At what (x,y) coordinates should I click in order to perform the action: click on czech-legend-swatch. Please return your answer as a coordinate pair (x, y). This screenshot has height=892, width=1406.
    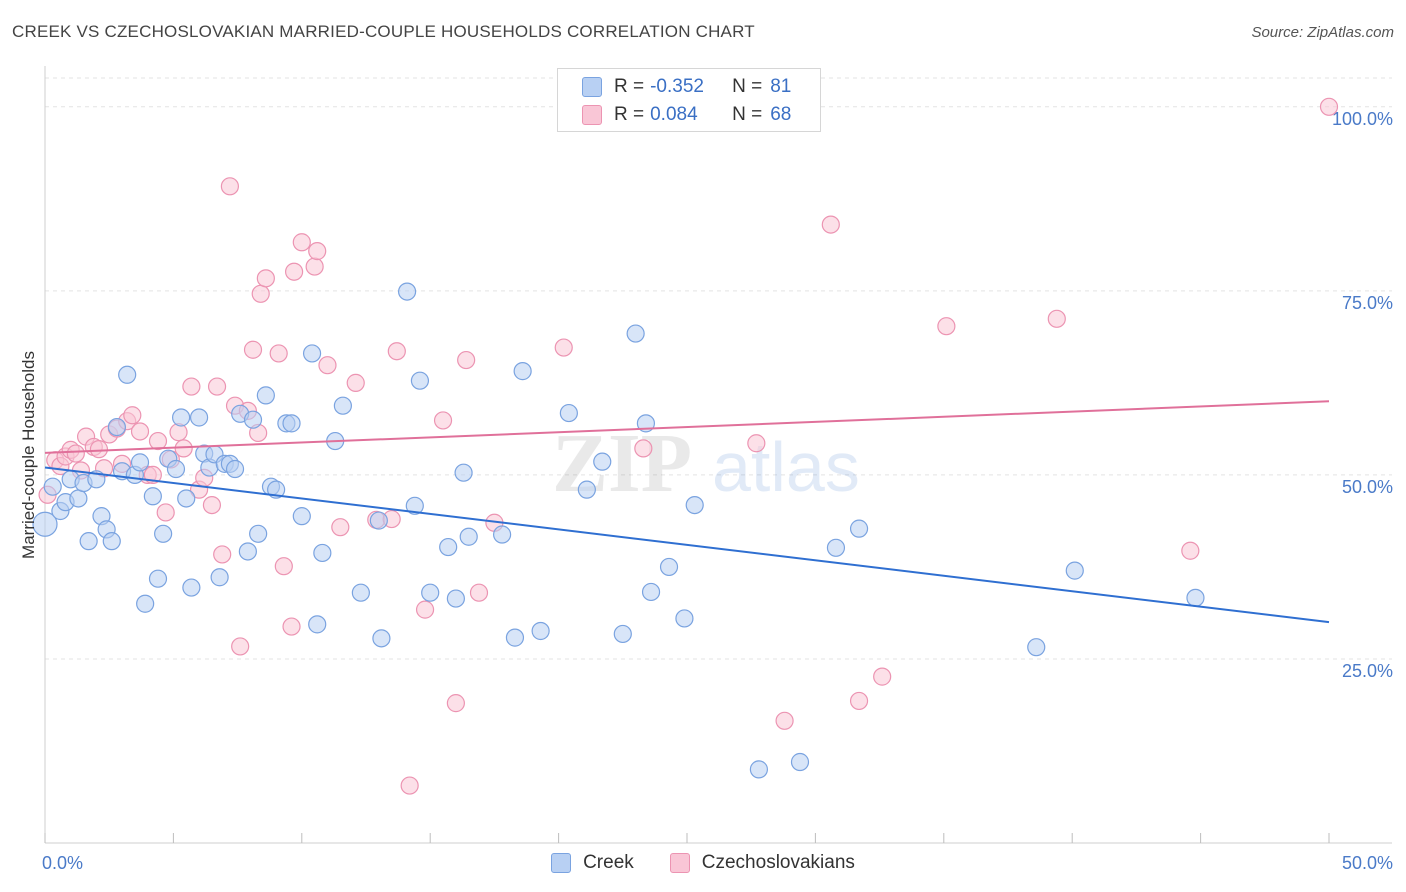
    Looking at the image, I should click on (679, 863).